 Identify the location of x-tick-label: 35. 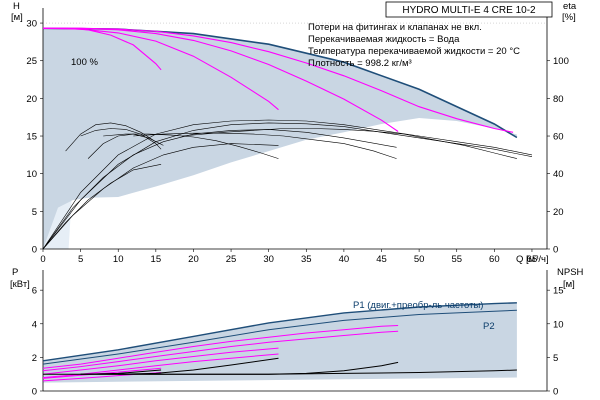
(306, 259).